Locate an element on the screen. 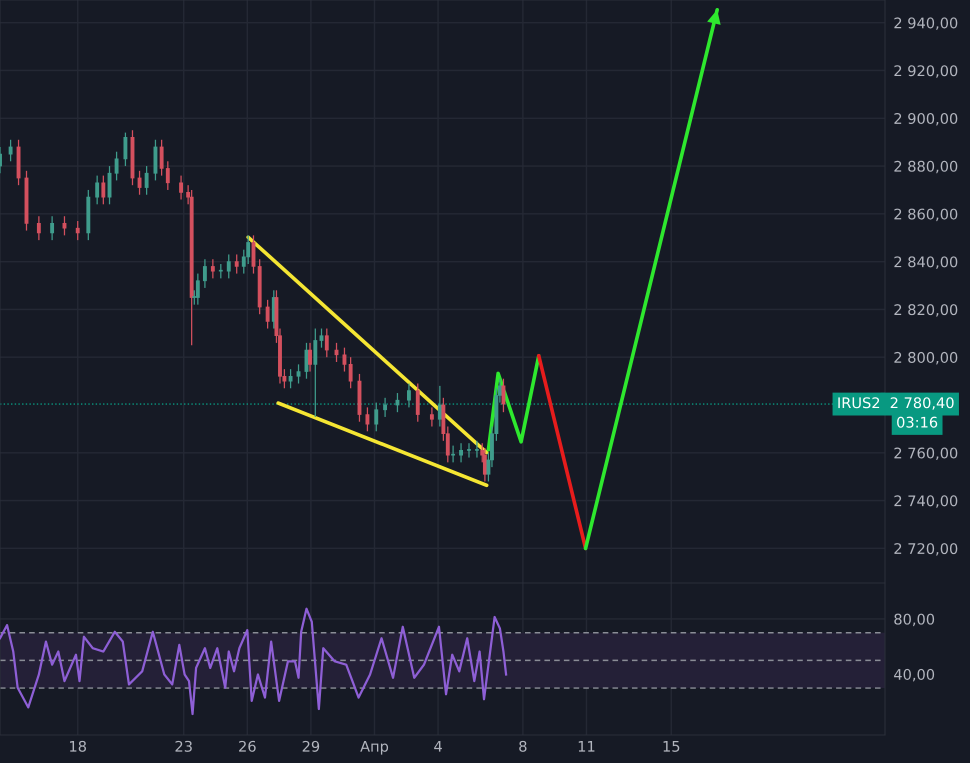 This screenshot has width=970, height=763. y-tick-label: 2 900,00 is located at coordinates (926, 119).